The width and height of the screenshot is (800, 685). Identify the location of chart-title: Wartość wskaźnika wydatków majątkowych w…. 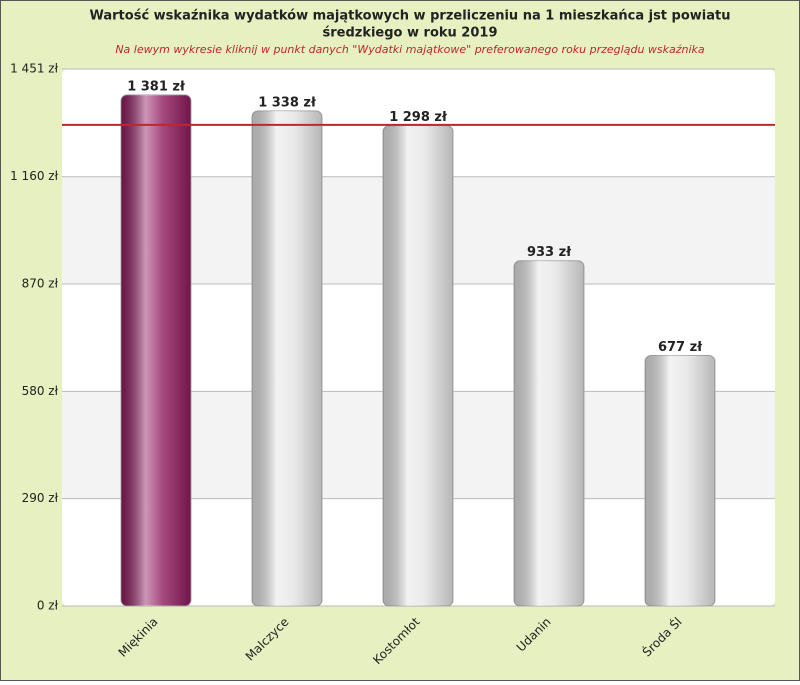
(410, 16).